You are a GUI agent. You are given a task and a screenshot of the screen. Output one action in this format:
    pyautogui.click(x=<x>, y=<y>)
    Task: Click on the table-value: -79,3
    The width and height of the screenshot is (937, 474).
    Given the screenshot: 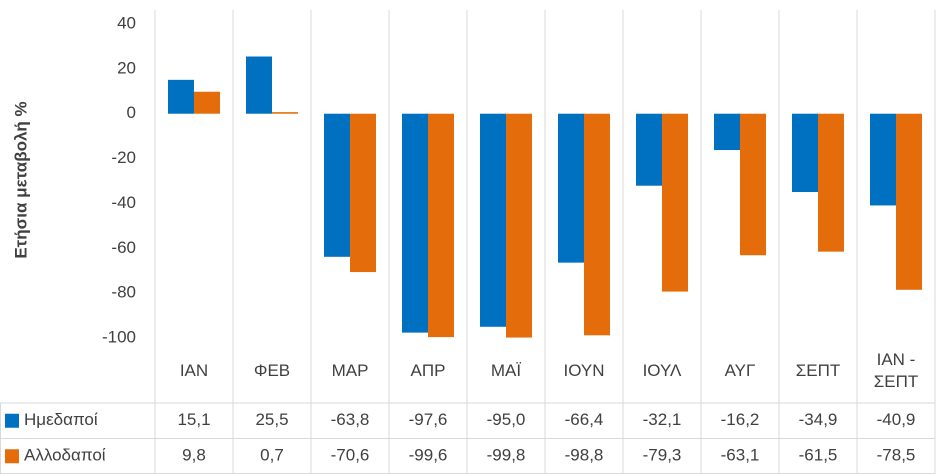 What is the action you would take?
    pyautogui.click(x=662, y=455)
    